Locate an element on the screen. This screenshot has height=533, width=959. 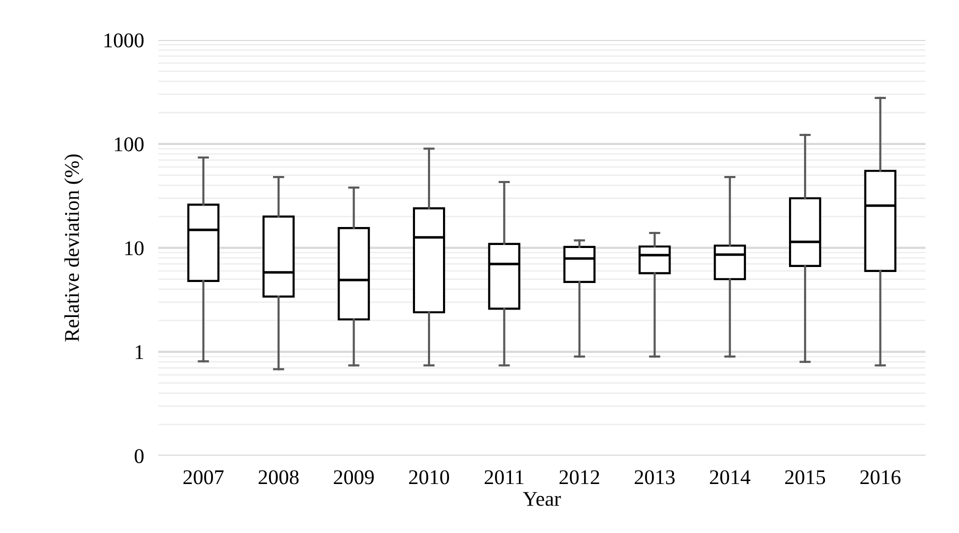
x-tick-label: 2014 is located at coordinates (730, 477).